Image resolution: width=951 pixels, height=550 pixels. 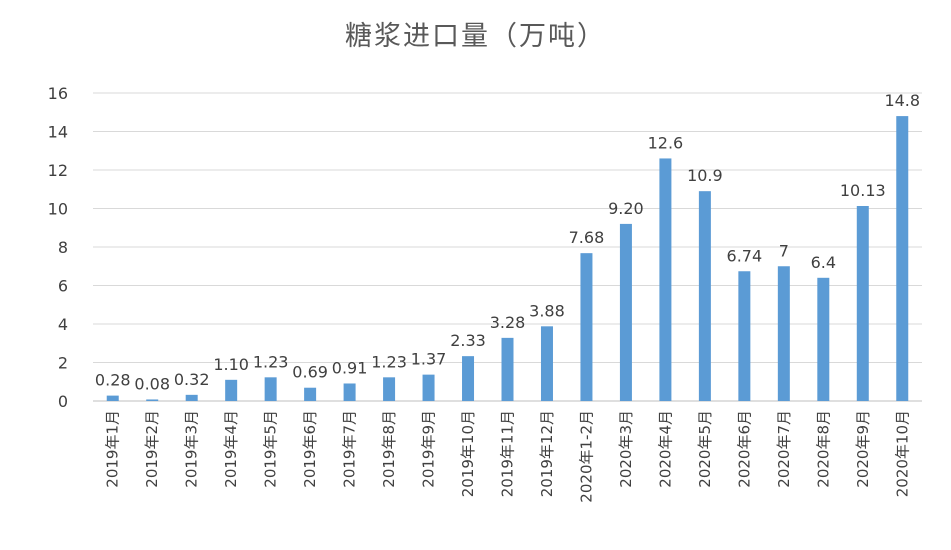 What do you see at coordinates (626, 449) in the screenshot?
I see `x-tick-label: 2020年3月` at bounding box center [626, 449].